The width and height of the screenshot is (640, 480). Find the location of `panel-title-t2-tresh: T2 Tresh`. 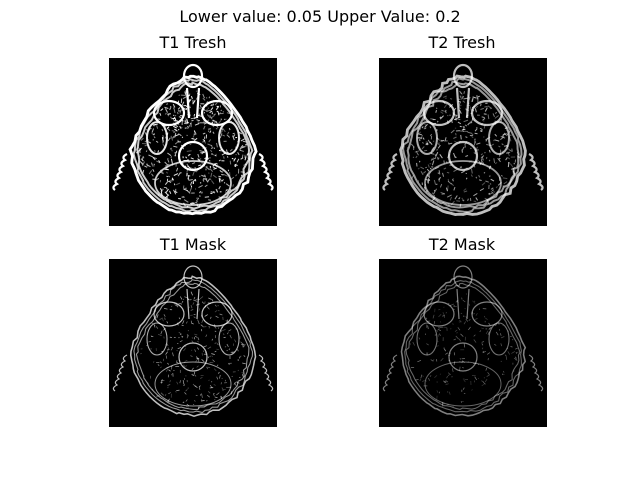

panel-title-t2-tresh: T2 Tresh is located at coordinates (462, 42).